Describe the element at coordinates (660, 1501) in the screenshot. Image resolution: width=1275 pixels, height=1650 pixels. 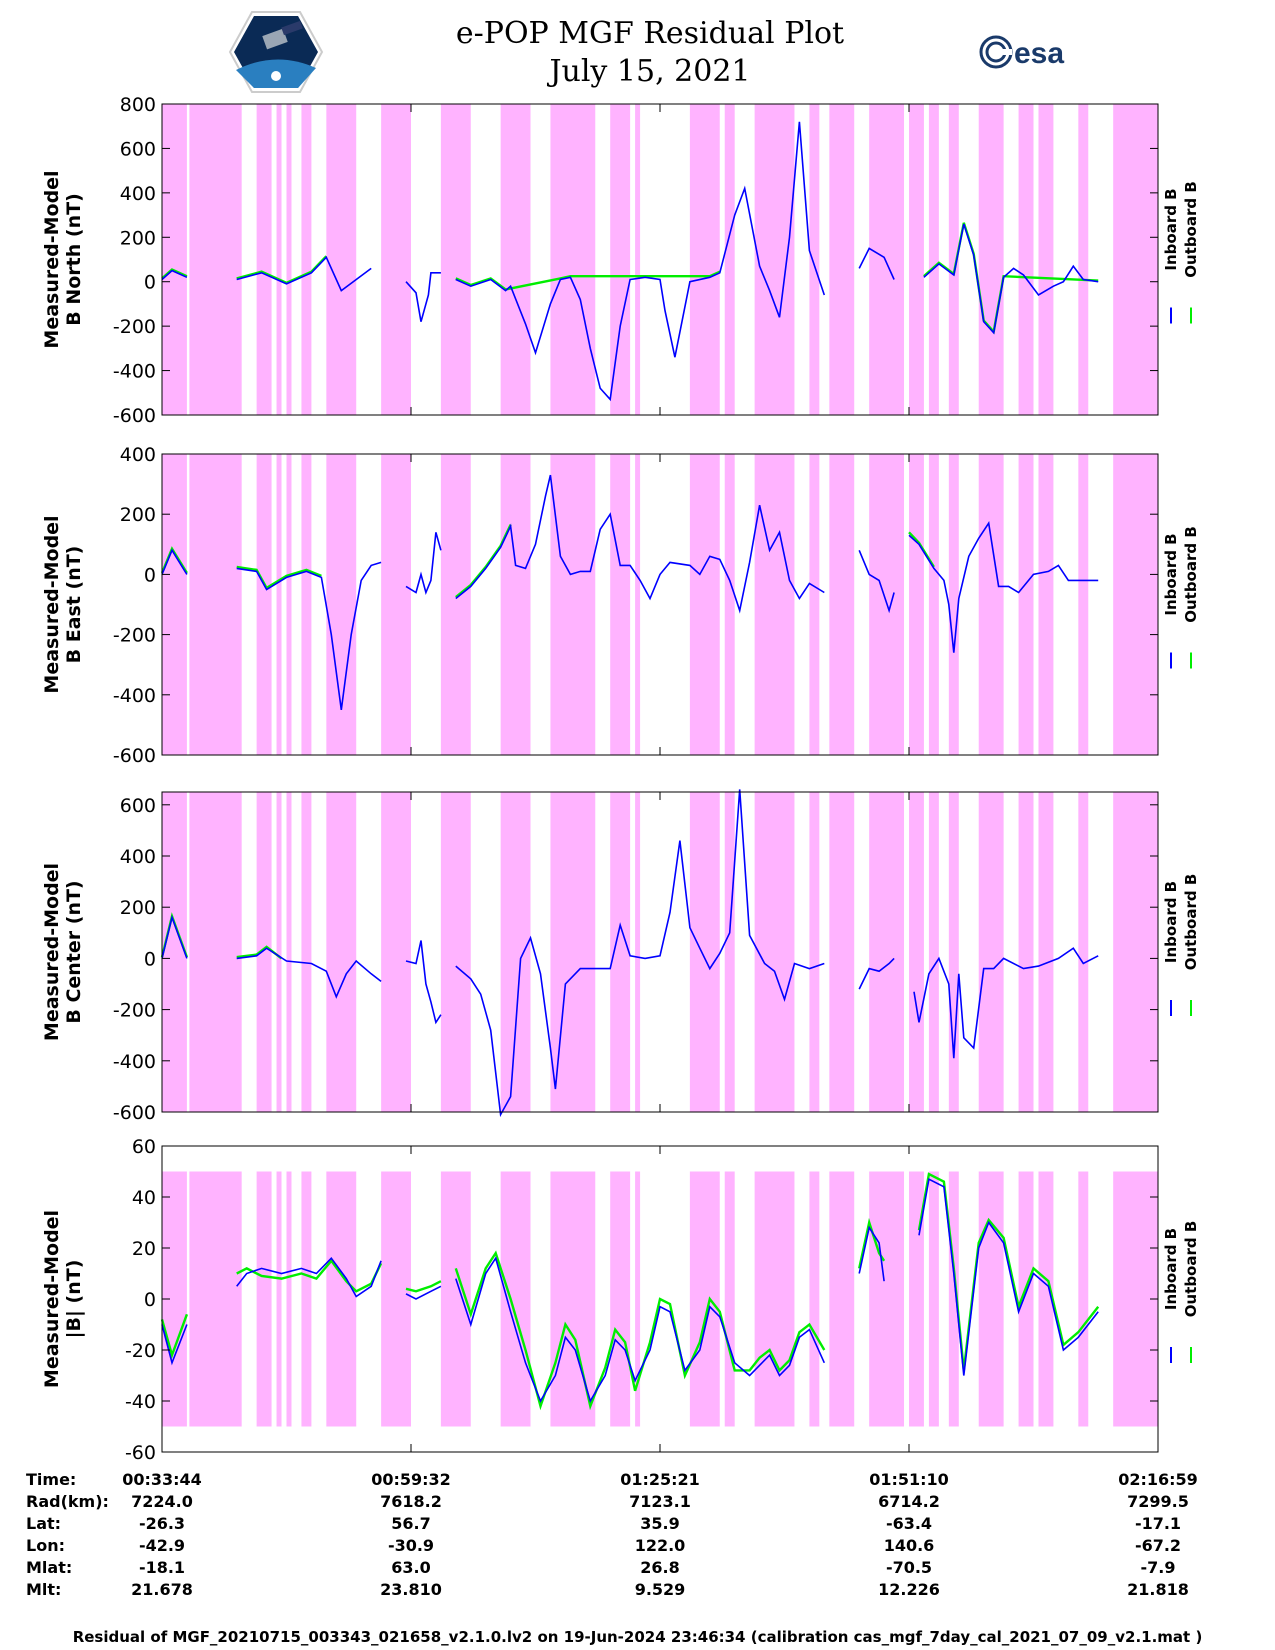
I see `info-row-value: 7123.1` at that location.